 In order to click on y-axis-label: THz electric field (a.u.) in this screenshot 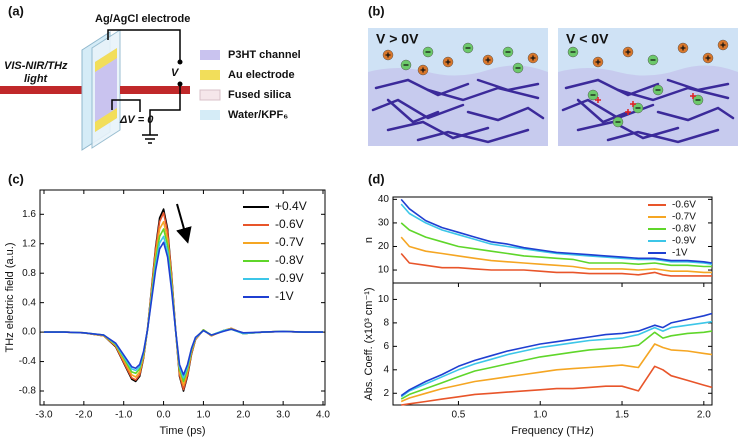, I will do `click(10, 297)`.